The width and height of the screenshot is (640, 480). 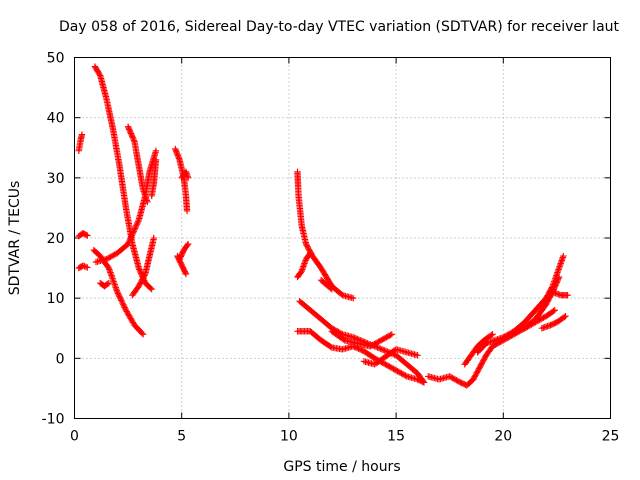 What do you see at coordinates (74, 437) in the screenshot?
I see `x-tick-label: 0` at bounding box center [74, 437].